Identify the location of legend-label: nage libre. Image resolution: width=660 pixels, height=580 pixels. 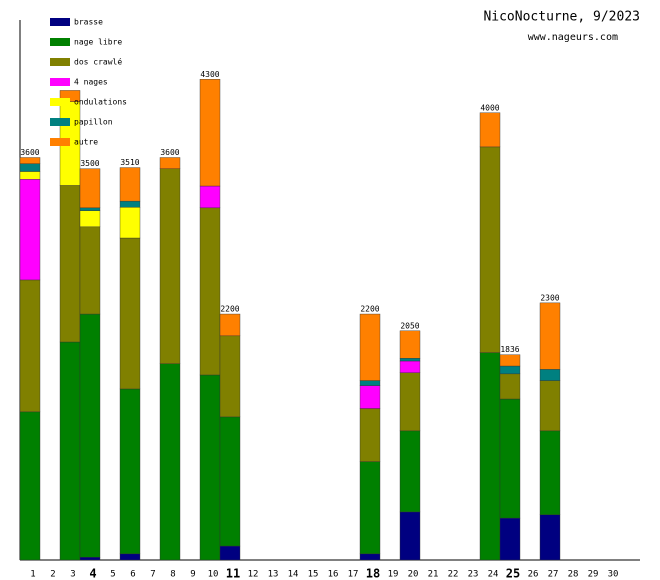
(98, 42).